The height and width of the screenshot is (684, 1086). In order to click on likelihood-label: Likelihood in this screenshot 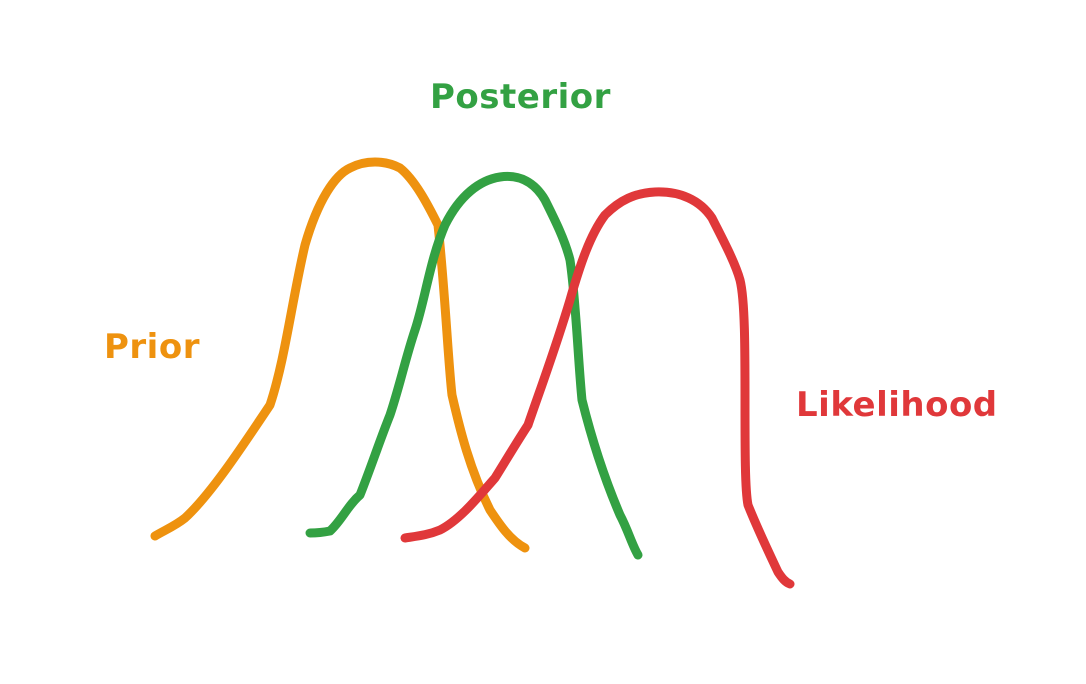, I will do `click(897, 405)`.